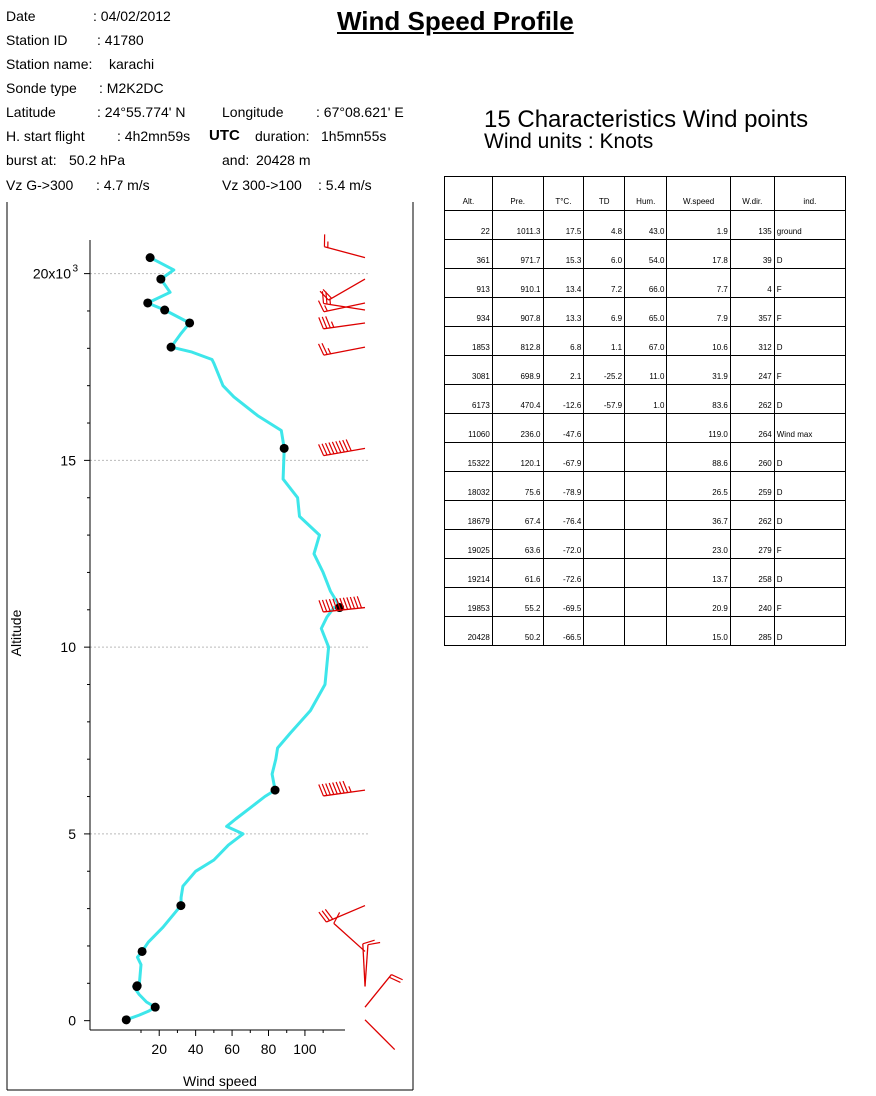  Describe the element at coordinates (752, 515) in the screenshot. I see `table-cell: 262` at that location.